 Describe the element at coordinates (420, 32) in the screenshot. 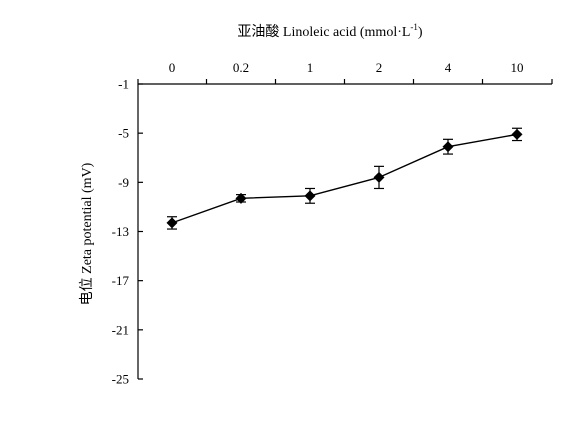

I see `x-axis-label-end: )` at that location.